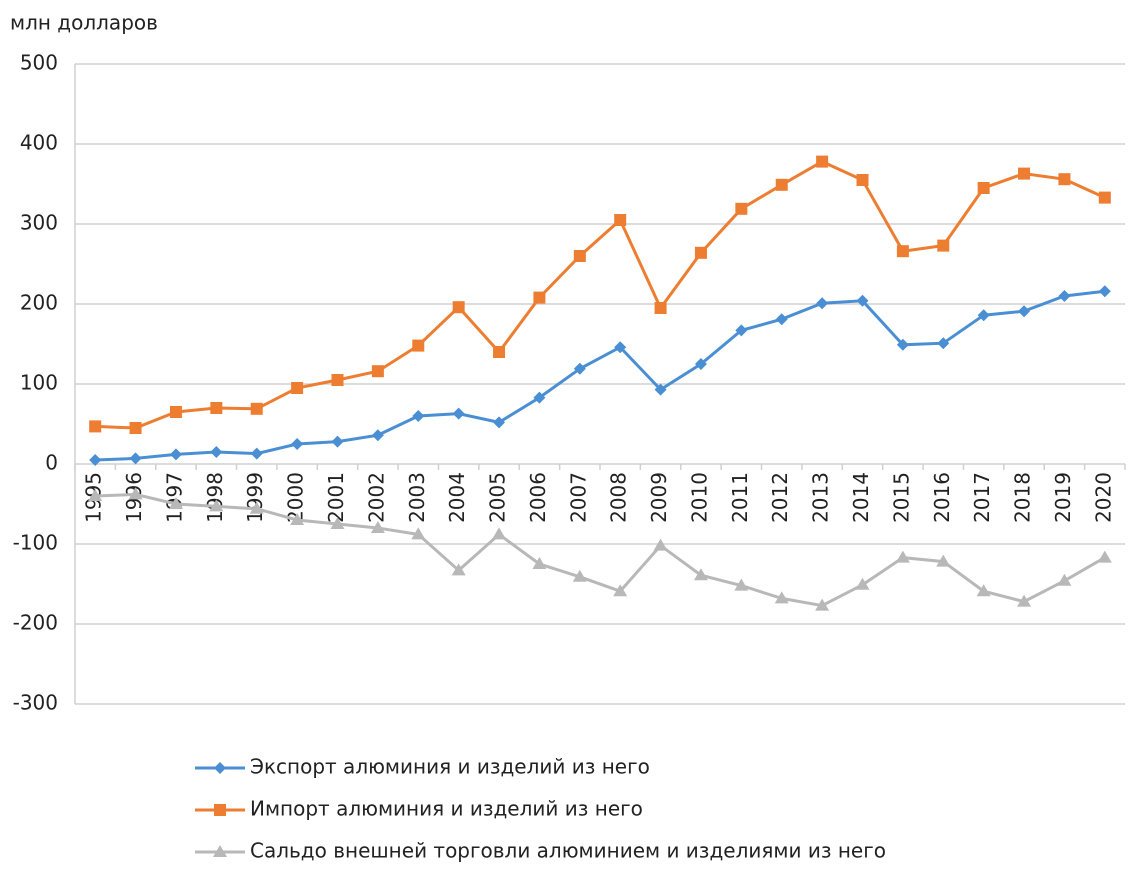 This screenshot has height=869, width=1130. I want to click on x-tick-label: 1998, so click(215, 497).